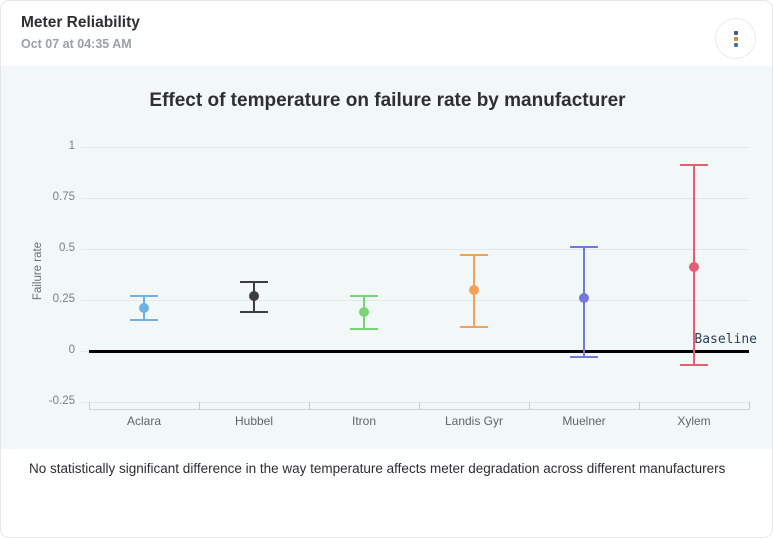 The width and height of the screenshot is (773, 538). I want to click on x-category-label: Hubbel, so click(254, 421).